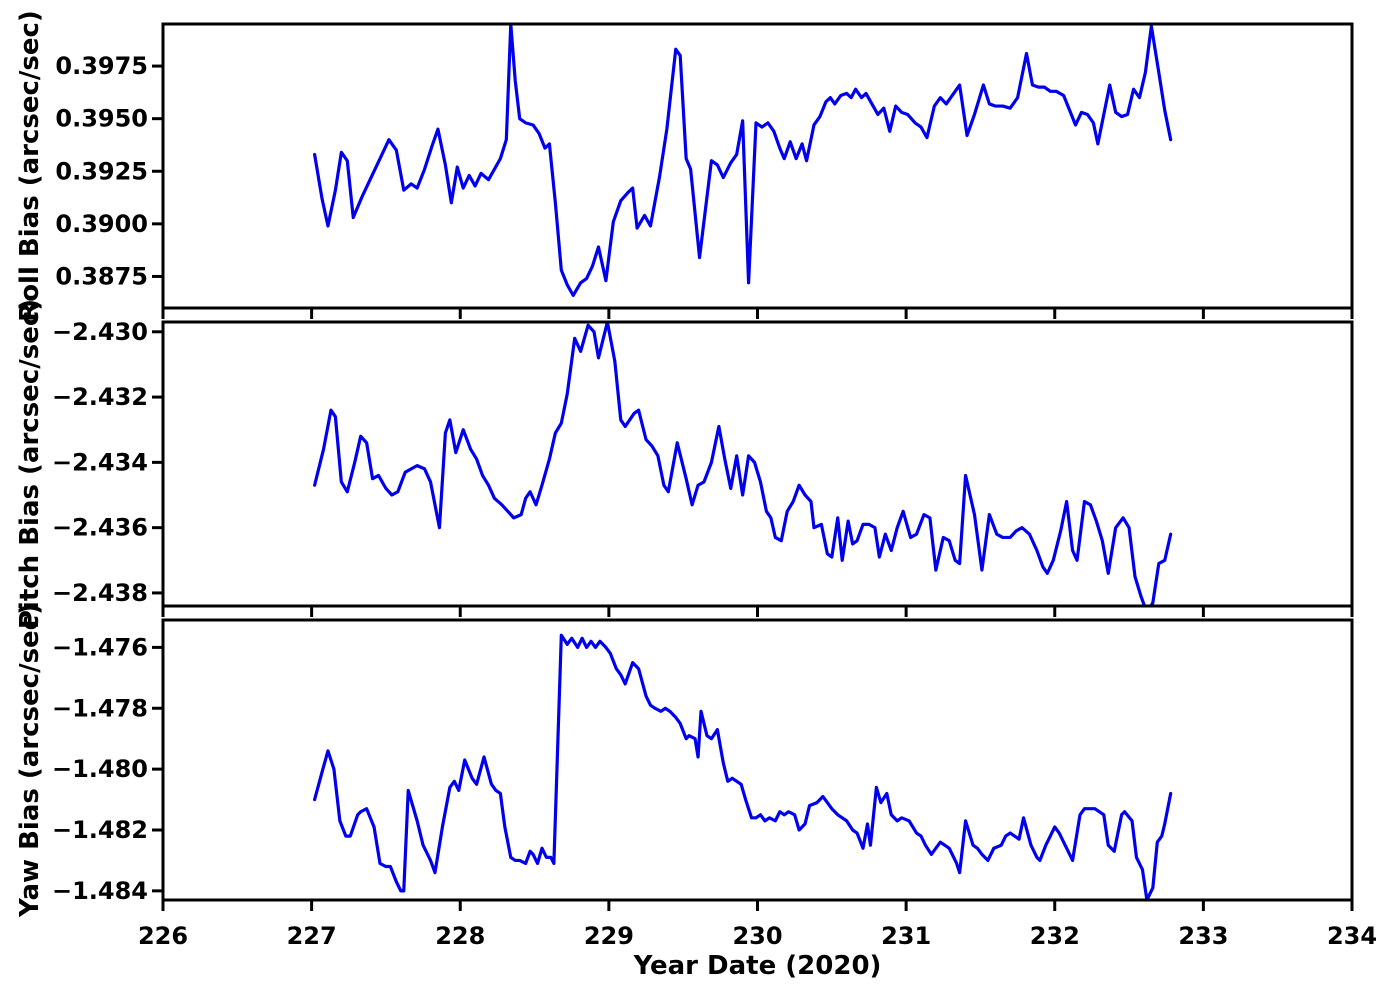 The height and width of the screenshot is (1000, 1400). What do you see at coordinates (30, 464) in the screenshot?
I see `y-axis-label: Pitch Bias (arcsec/sec)` at bounding box center [30, 464].